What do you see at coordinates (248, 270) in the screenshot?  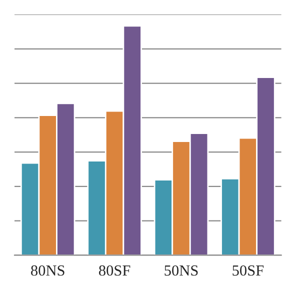 I see `x-tick-label: 50SF` at bounding box center [248, 270].